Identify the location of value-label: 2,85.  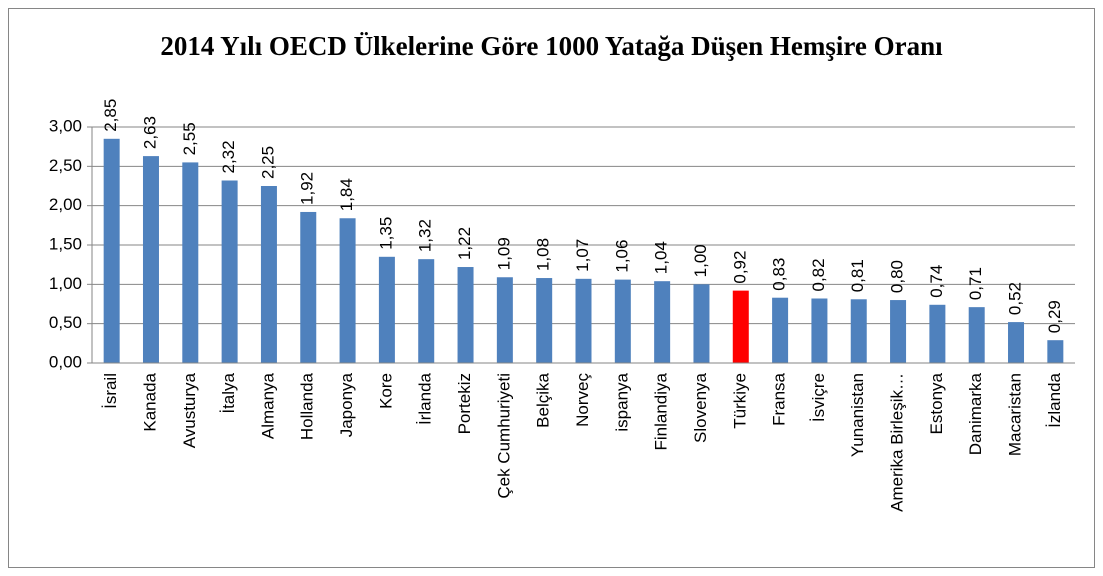
(110, 115).